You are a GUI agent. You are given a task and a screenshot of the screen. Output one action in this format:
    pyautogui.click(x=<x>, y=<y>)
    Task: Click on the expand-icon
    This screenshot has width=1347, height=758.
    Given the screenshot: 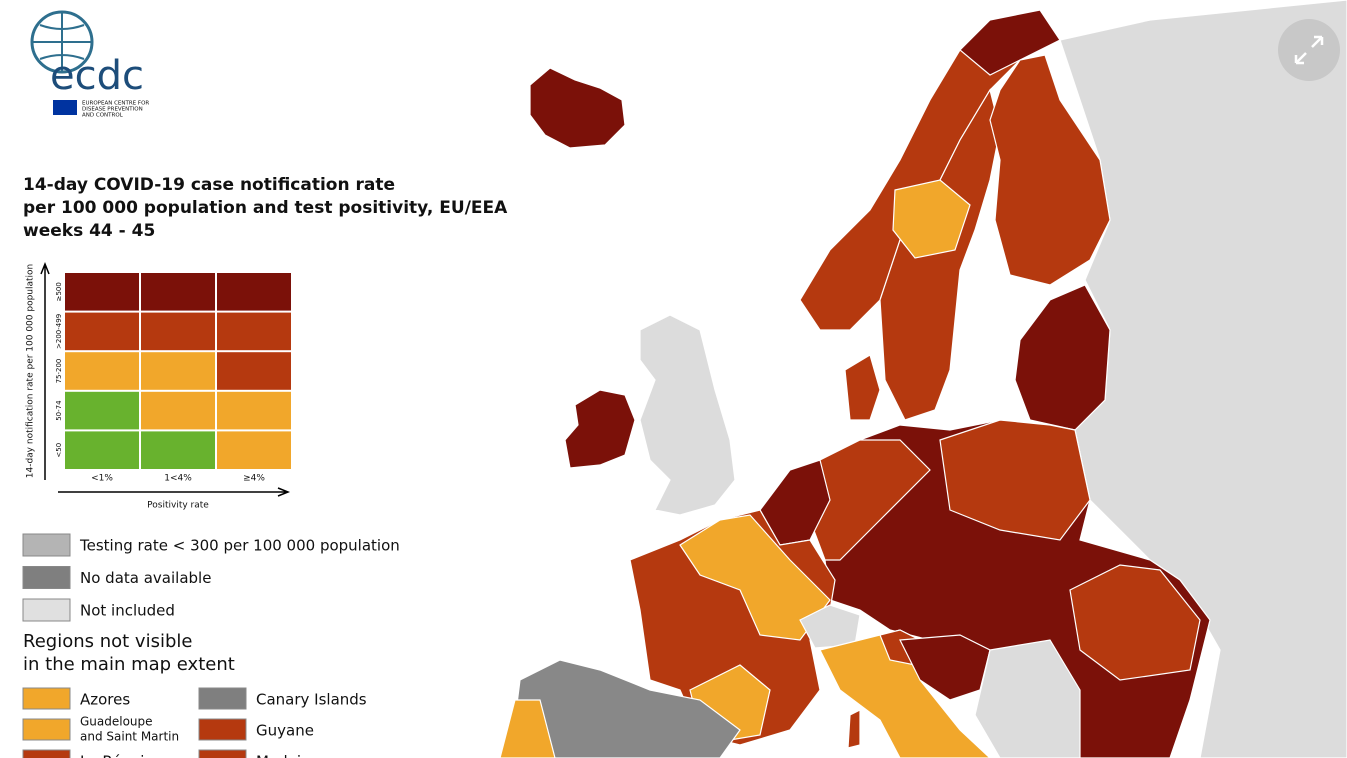 What is the action you would take?
    pyautogui.click(x=1309, y=50)
    